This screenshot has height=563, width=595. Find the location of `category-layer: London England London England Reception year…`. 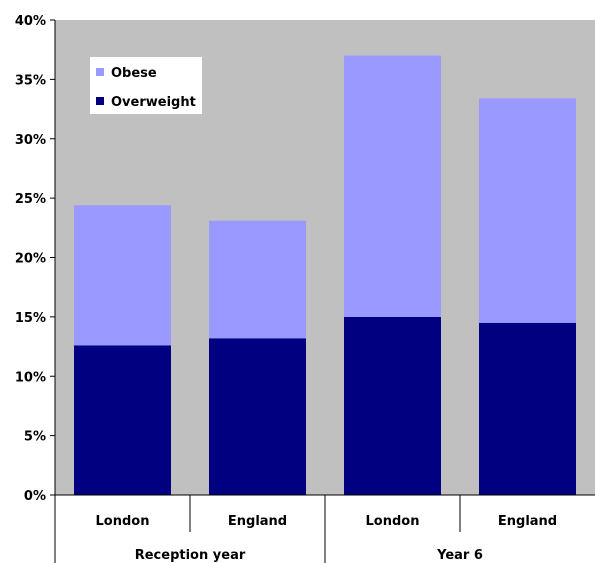

category-layer: London England London England Reception year… is located at coordinates (305, 529).